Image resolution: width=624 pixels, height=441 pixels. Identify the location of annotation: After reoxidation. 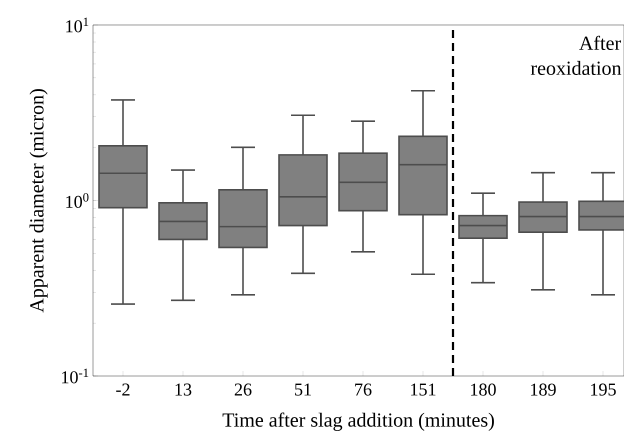
(576, 56).